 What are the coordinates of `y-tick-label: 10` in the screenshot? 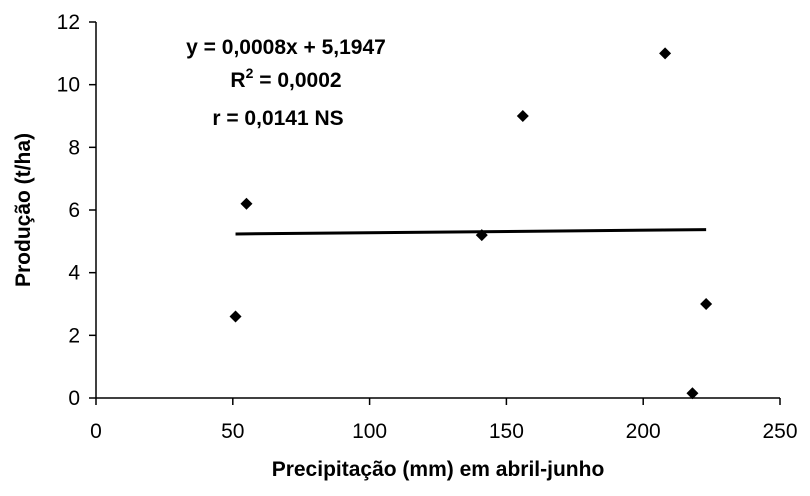 It's located at (68, 85).